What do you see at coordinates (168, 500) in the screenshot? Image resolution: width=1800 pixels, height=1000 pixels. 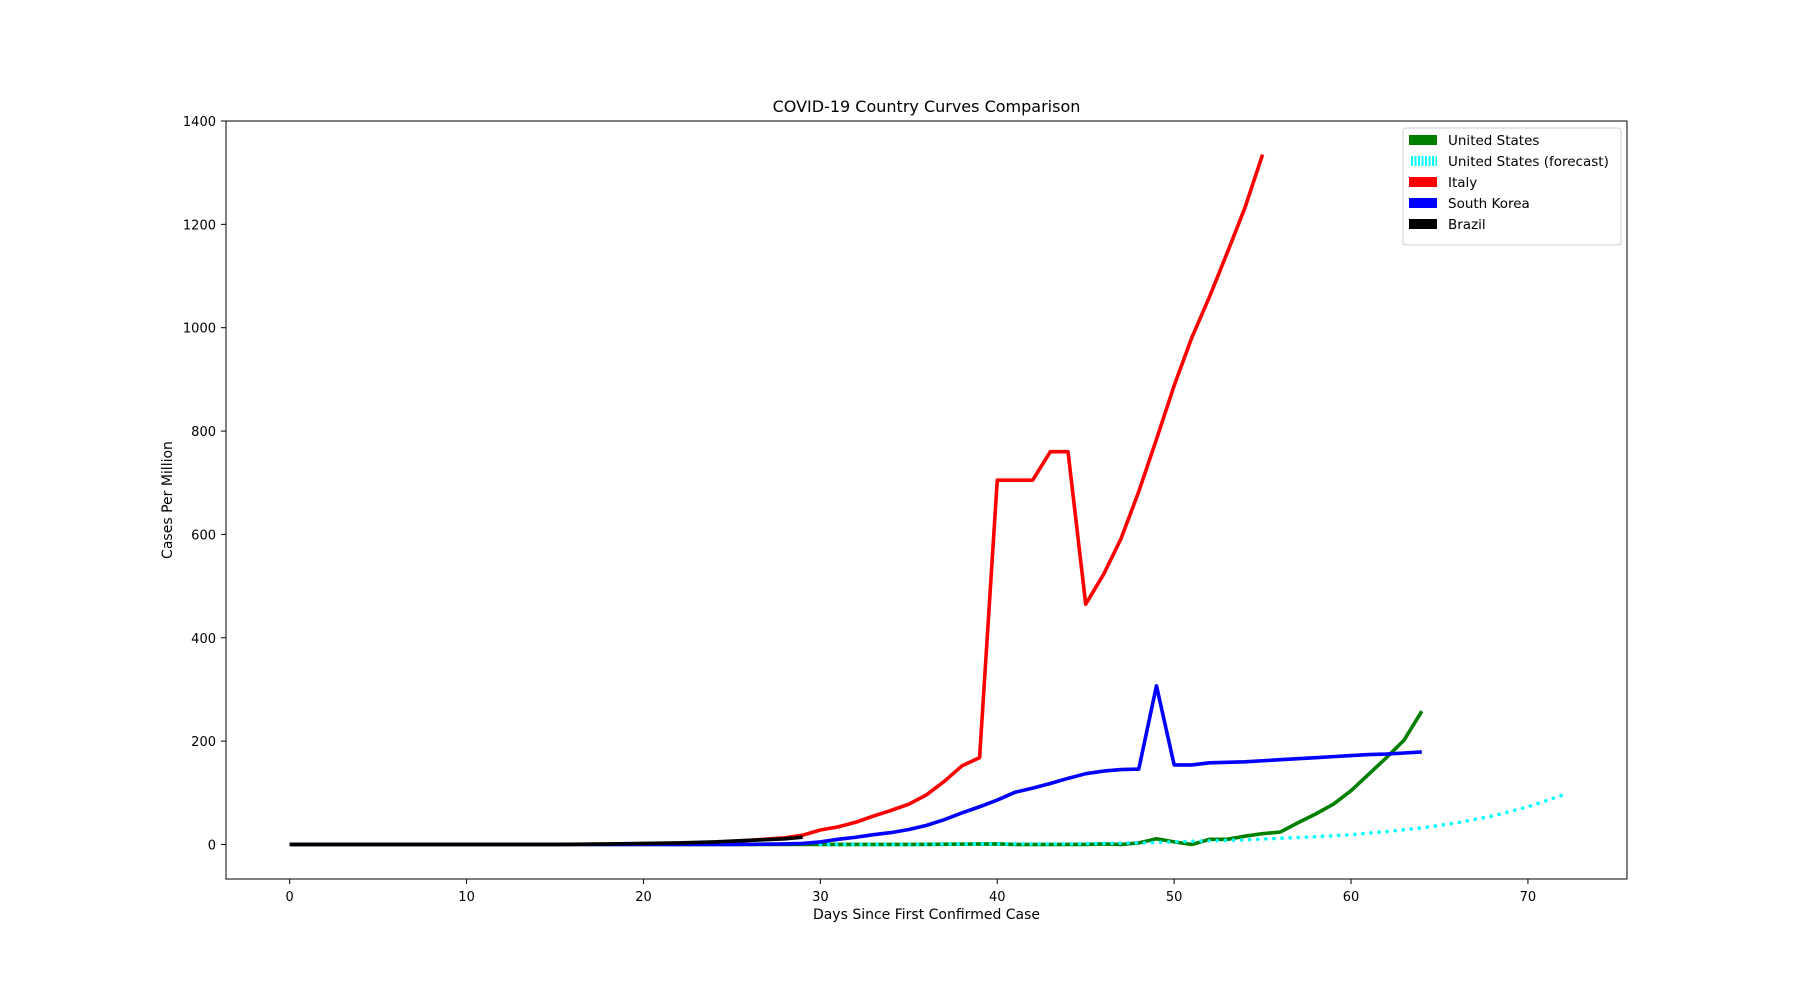 I see `y-axis-title: Cases Per Million` at bounding box center [168, 500].